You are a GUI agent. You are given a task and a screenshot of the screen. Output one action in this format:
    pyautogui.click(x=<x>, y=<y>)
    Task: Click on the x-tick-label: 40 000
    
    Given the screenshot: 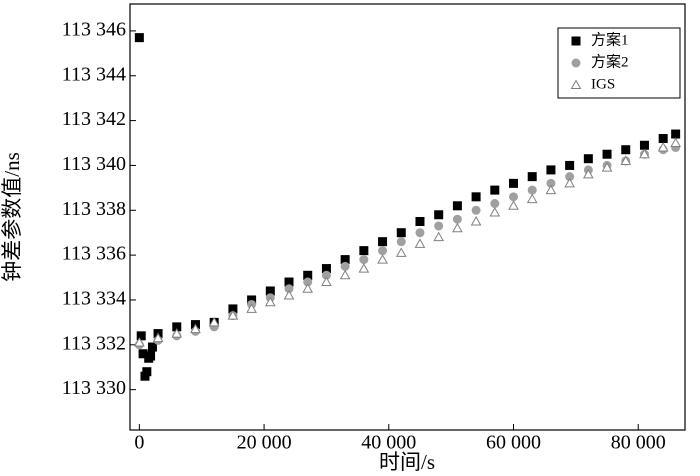 What is the action you would take?
    pyautogui.click(x=388, y=443)
    